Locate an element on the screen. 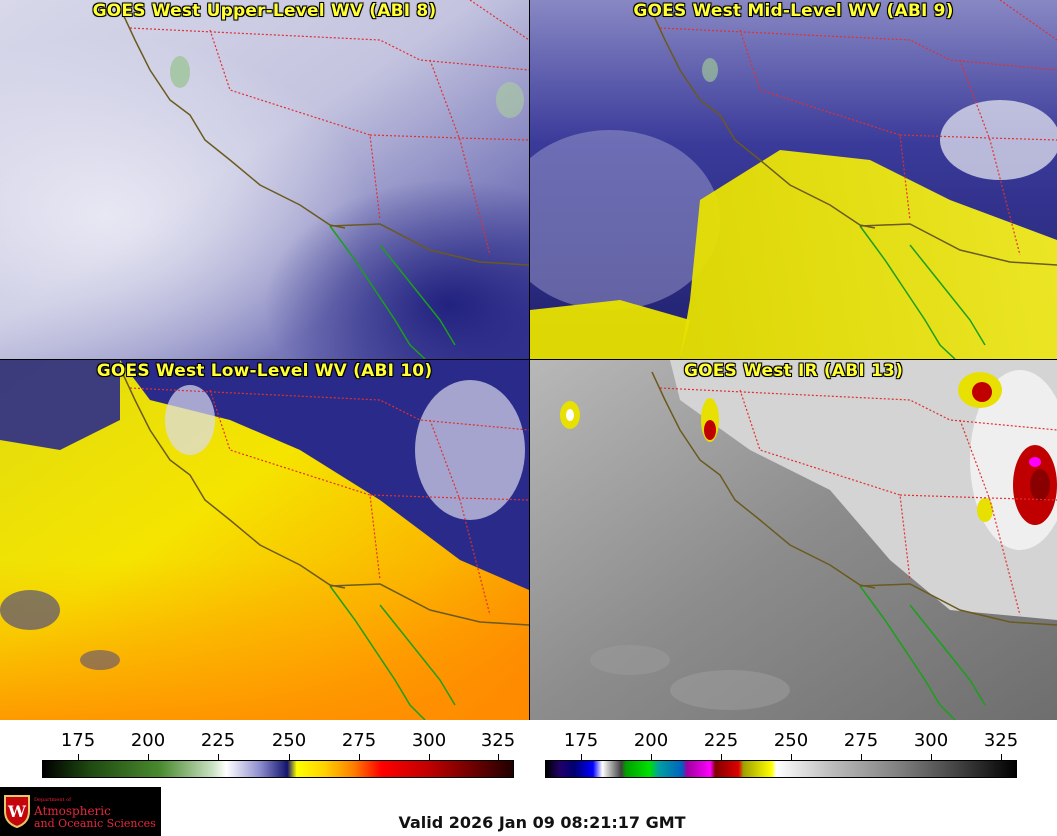  uw-crest-icon: W is located at coordinates (17, 812).